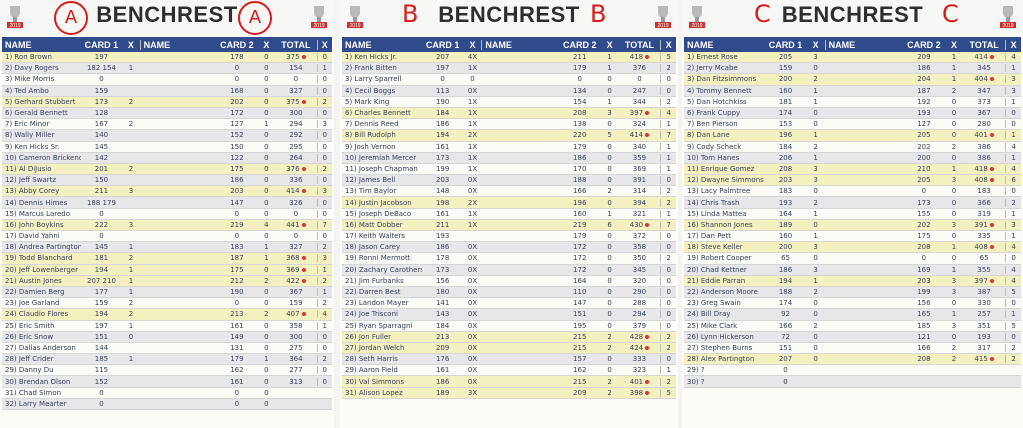 Image resolution: width=1023 pixels, height=428 pixels. I want to click on card2-cell: 160, so click(580, 213).